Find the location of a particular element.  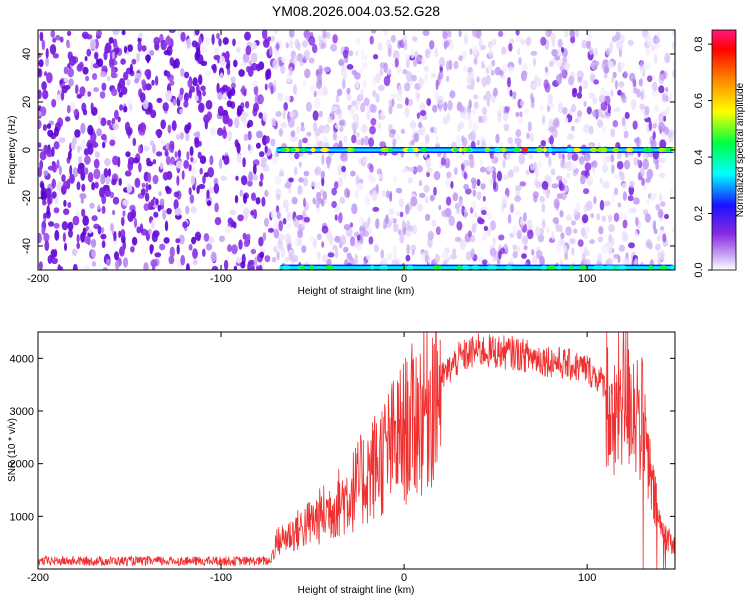

x-tick-label: 0 is located at coordinates (404, 578).